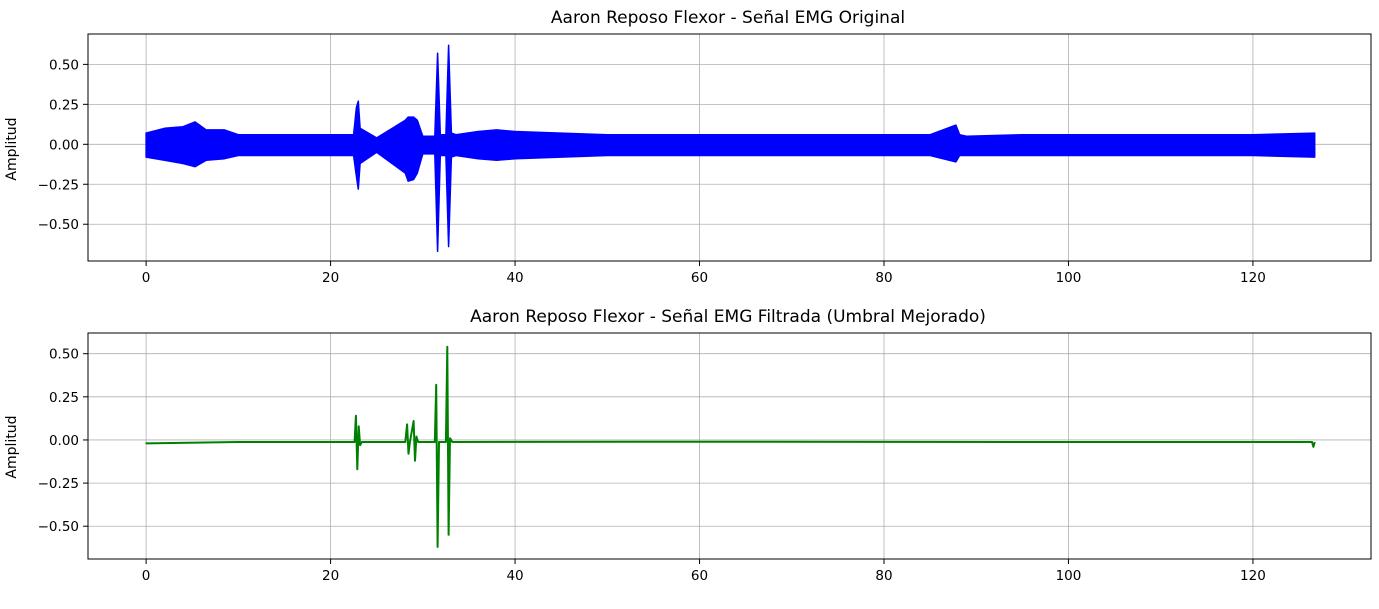 The width and height of the screenshot is (1379, 609). I want to click on x-ticks-filtered: 0 20 40 60 80 100 120, so click(704, 571).